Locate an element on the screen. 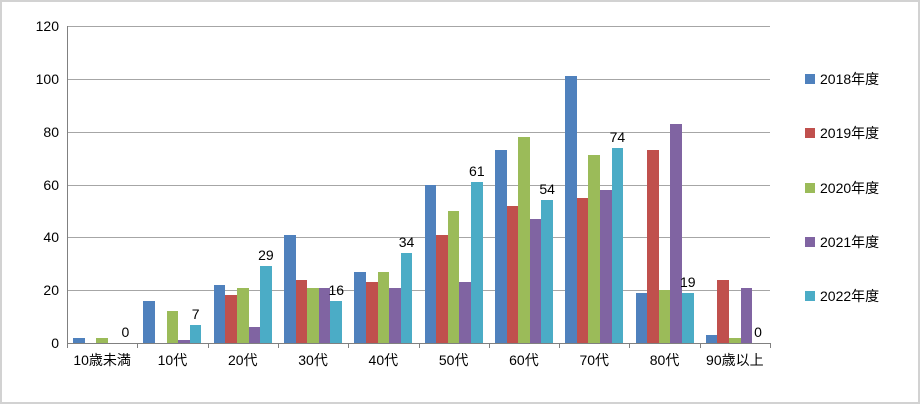 The height and width of the screenshot is (404, 920). y-axis-tick-label: 60 is located at coordinates (51, 184).